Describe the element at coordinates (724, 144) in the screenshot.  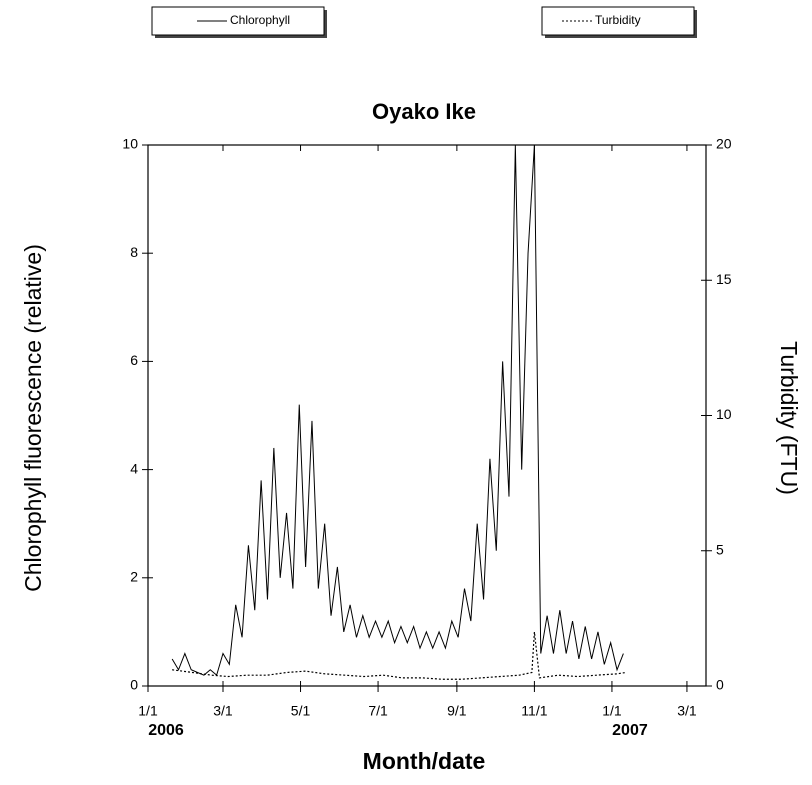
I see `y2-tick-label: 20` at that location.